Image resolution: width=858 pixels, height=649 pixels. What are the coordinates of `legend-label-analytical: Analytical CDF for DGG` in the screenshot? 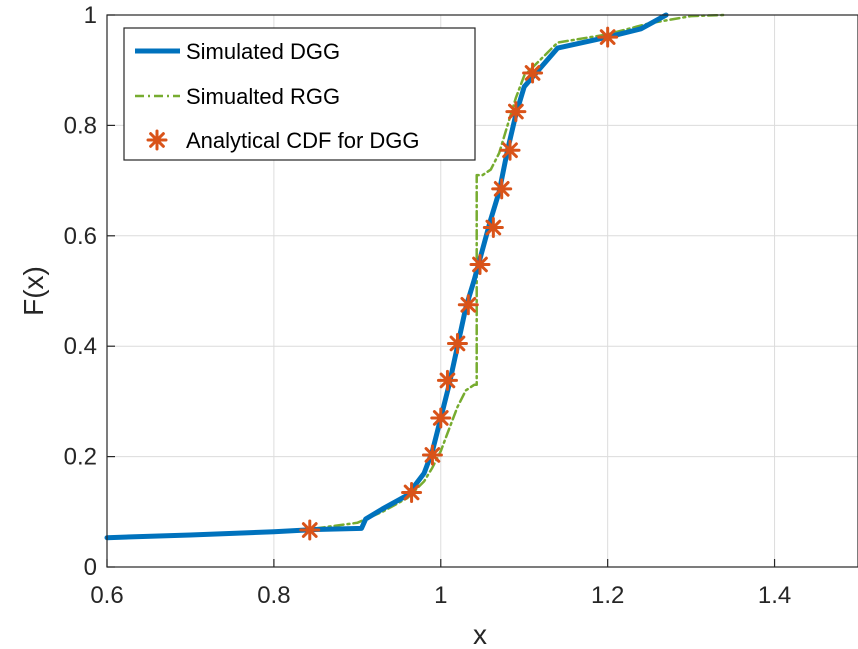 It's located at (303, 140).